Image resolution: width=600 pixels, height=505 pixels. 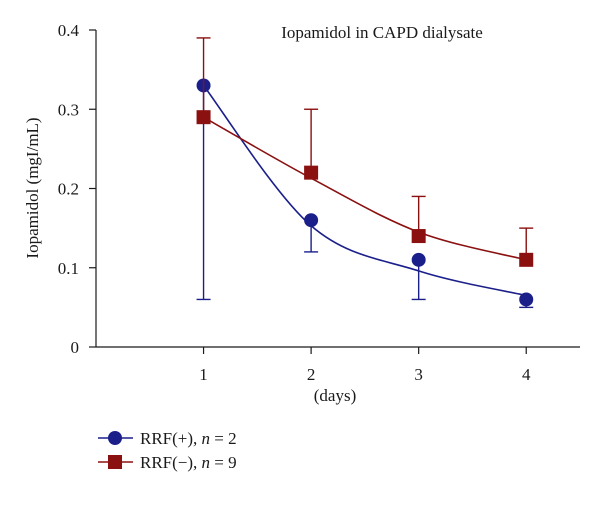 What do you see at coordinates (68, 109) in the screenshot?
I see `y-tick-label: 0.3` at bounding box center [68, 109].